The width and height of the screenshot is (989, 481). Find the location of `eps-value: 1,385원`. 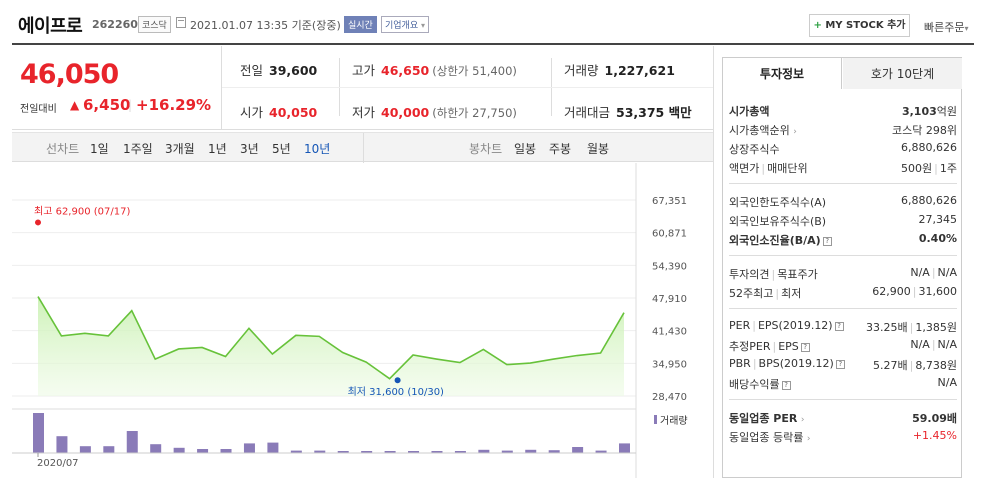

eps-value: 1,385원 is located at coordinates (936, 327).